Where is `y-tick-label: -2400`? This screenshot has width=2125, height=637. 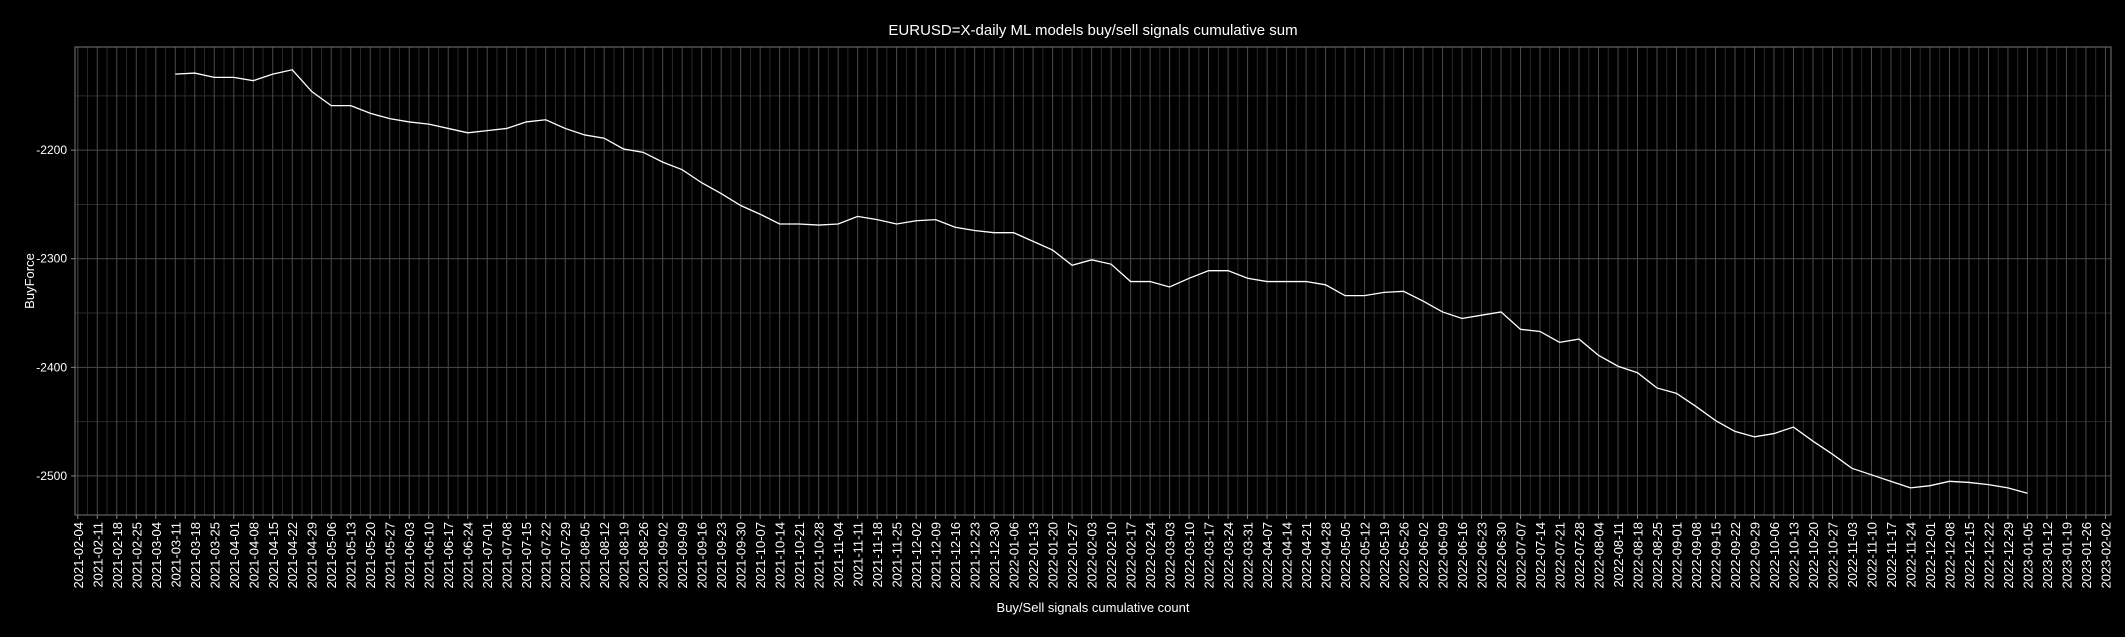 y-tick-label: -2400 is located at coordinates (51, 367).